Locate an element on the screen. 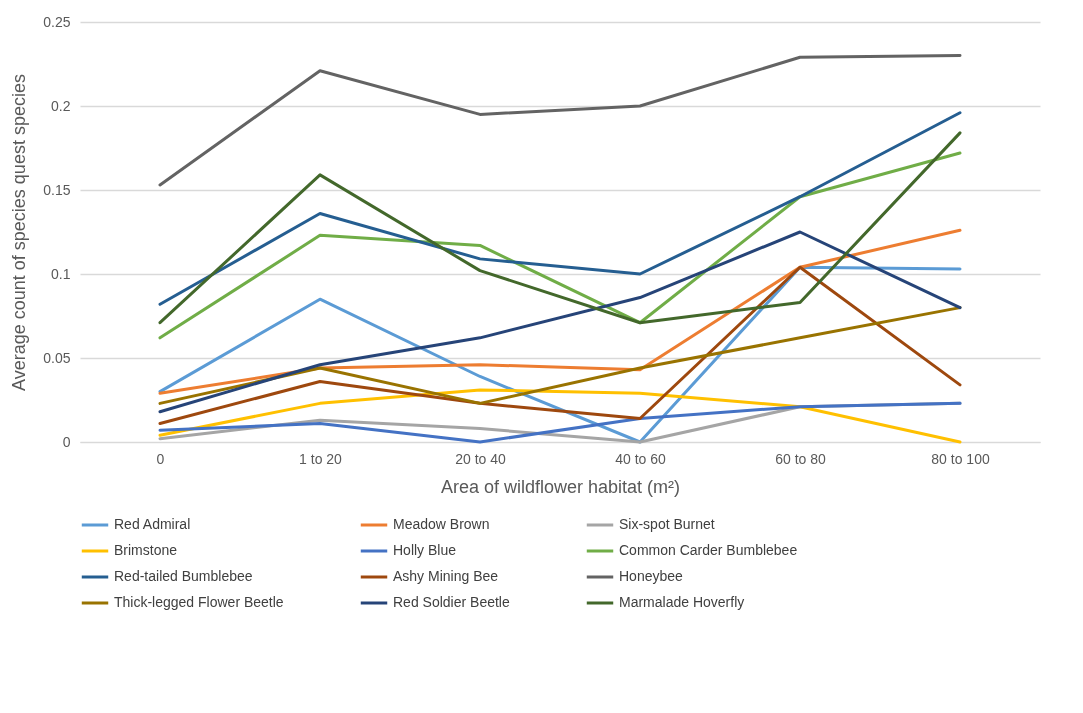 The height and width of the screenshot is (713, 1083). y-tick-label: 0.2 is located at coordinates (61, 105).